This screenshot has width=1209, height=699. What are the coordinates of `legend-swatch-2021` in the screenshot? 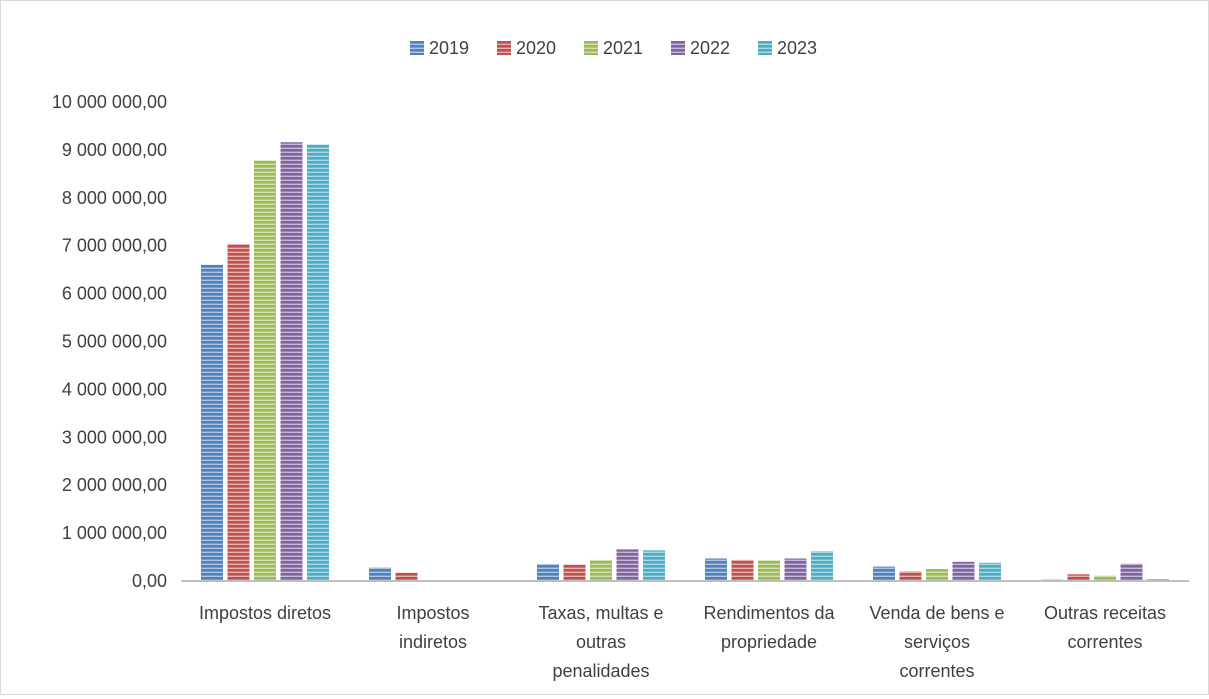 It's located at (591, 48).